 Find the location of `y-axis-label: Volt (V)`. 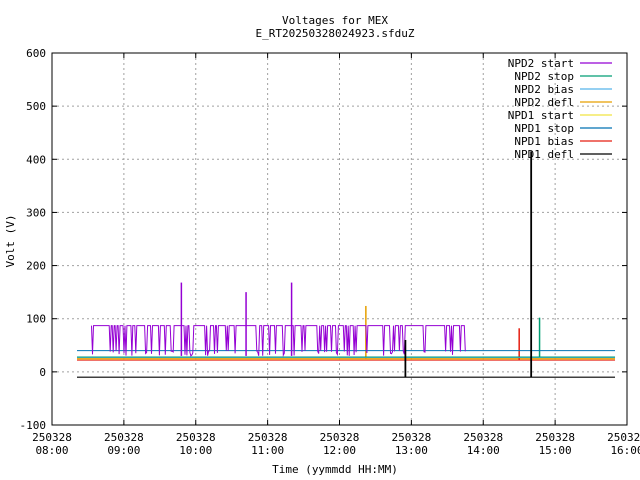

y-axis-label: Volt (V) is located at coordinates (10, 241).